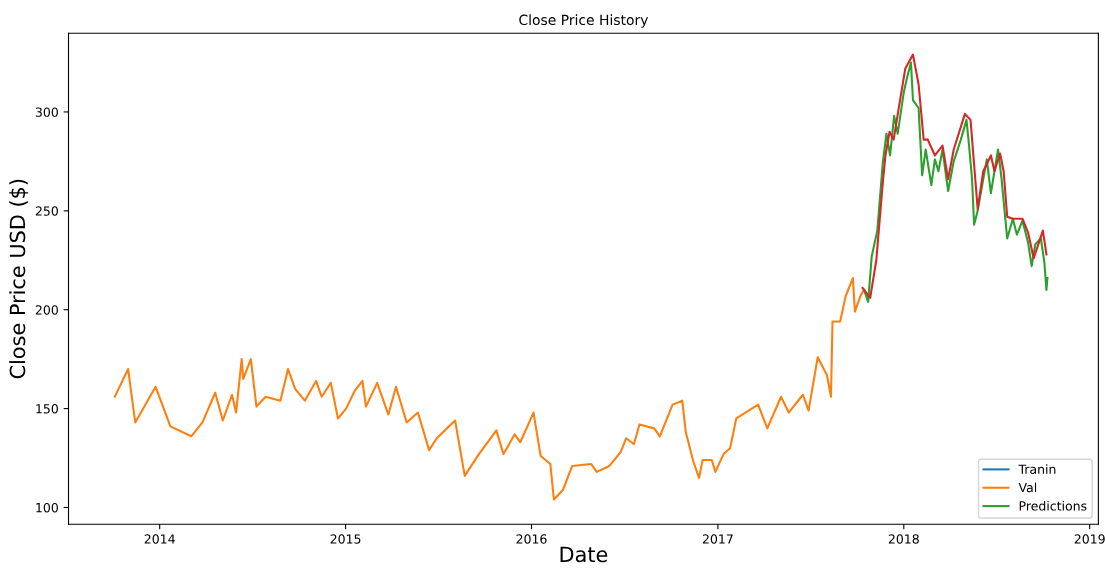 The height and width of the screenshot is (573, 1105). I want to click on x-tick-label: 2014, so click(159, 539).